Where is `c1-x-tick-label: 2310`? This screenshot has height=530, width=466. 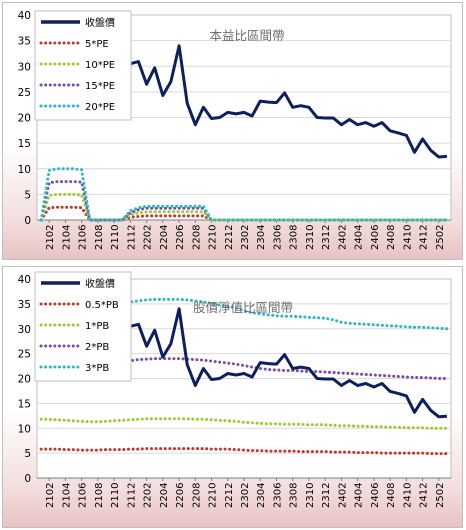
c1-x-tick-label: 2310 is located at coordinates (310, 237).